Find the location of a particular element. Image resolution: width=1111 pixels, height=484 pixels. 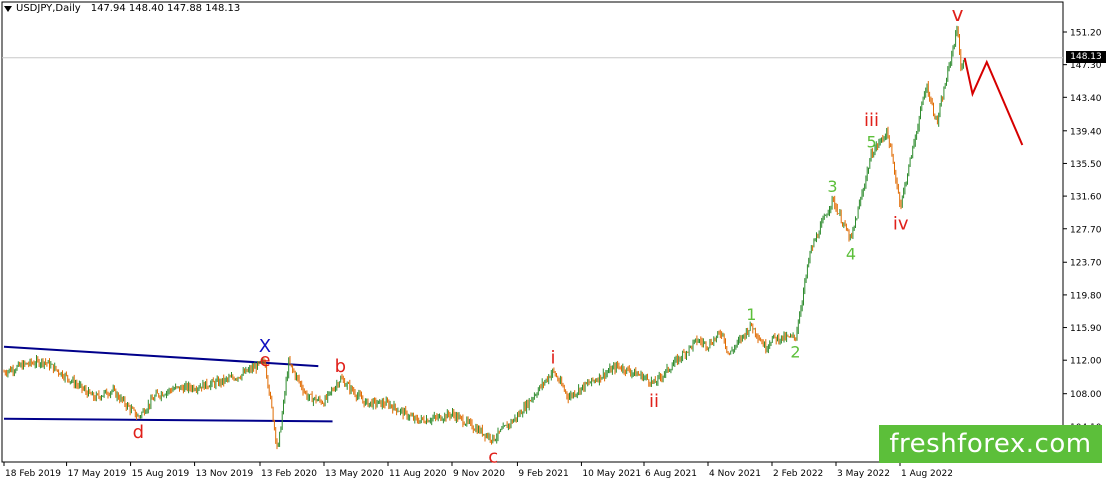

x-tick-label: 13 Feb 2020 is located at coordinates (289, 474).